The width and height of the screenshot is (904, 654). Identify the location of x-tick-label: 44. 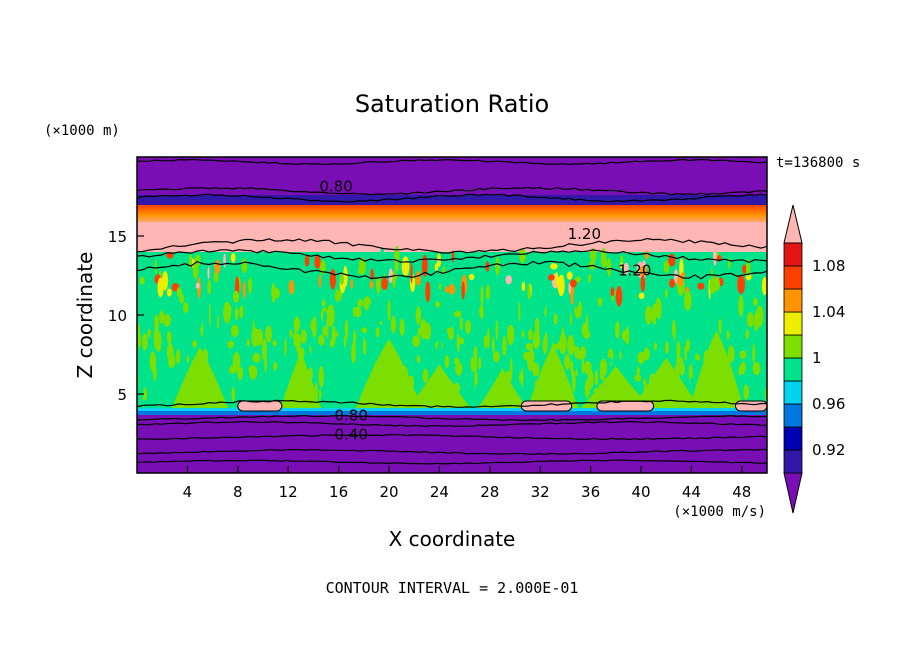
(691, 492).